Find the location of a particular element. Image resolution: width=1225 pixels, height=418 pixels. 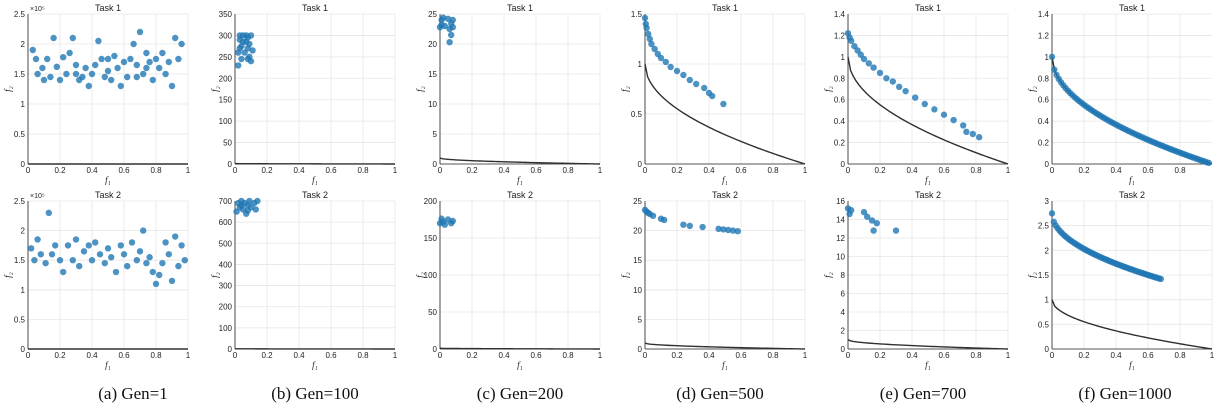

y-tick-label: 0.2 is located at coordinates (1044, 143).